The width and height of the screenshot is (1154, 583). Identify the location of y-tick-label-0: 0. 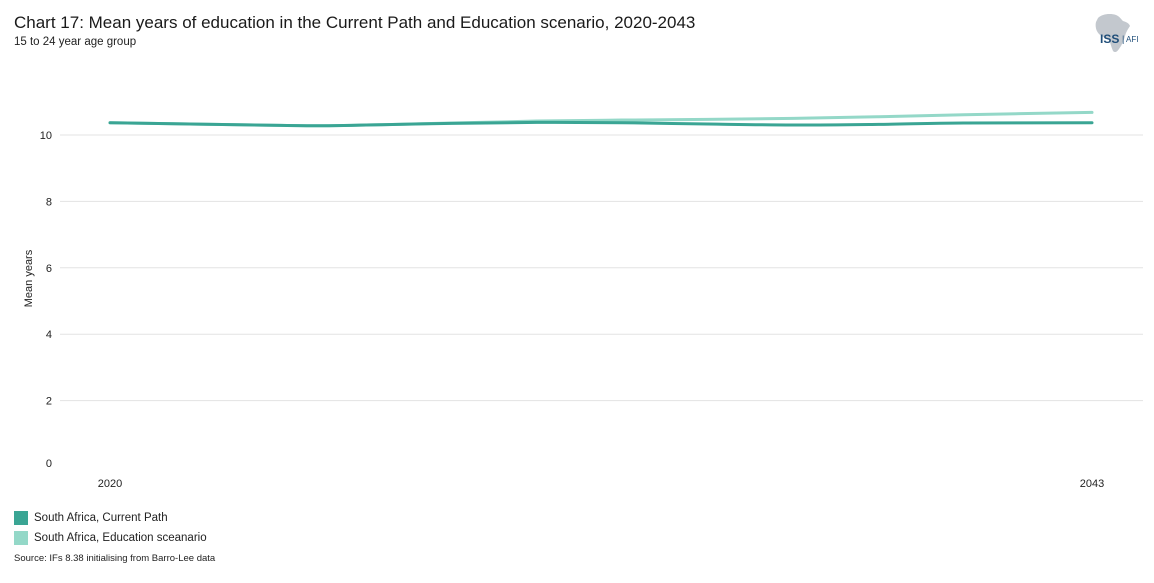
(49, 464).